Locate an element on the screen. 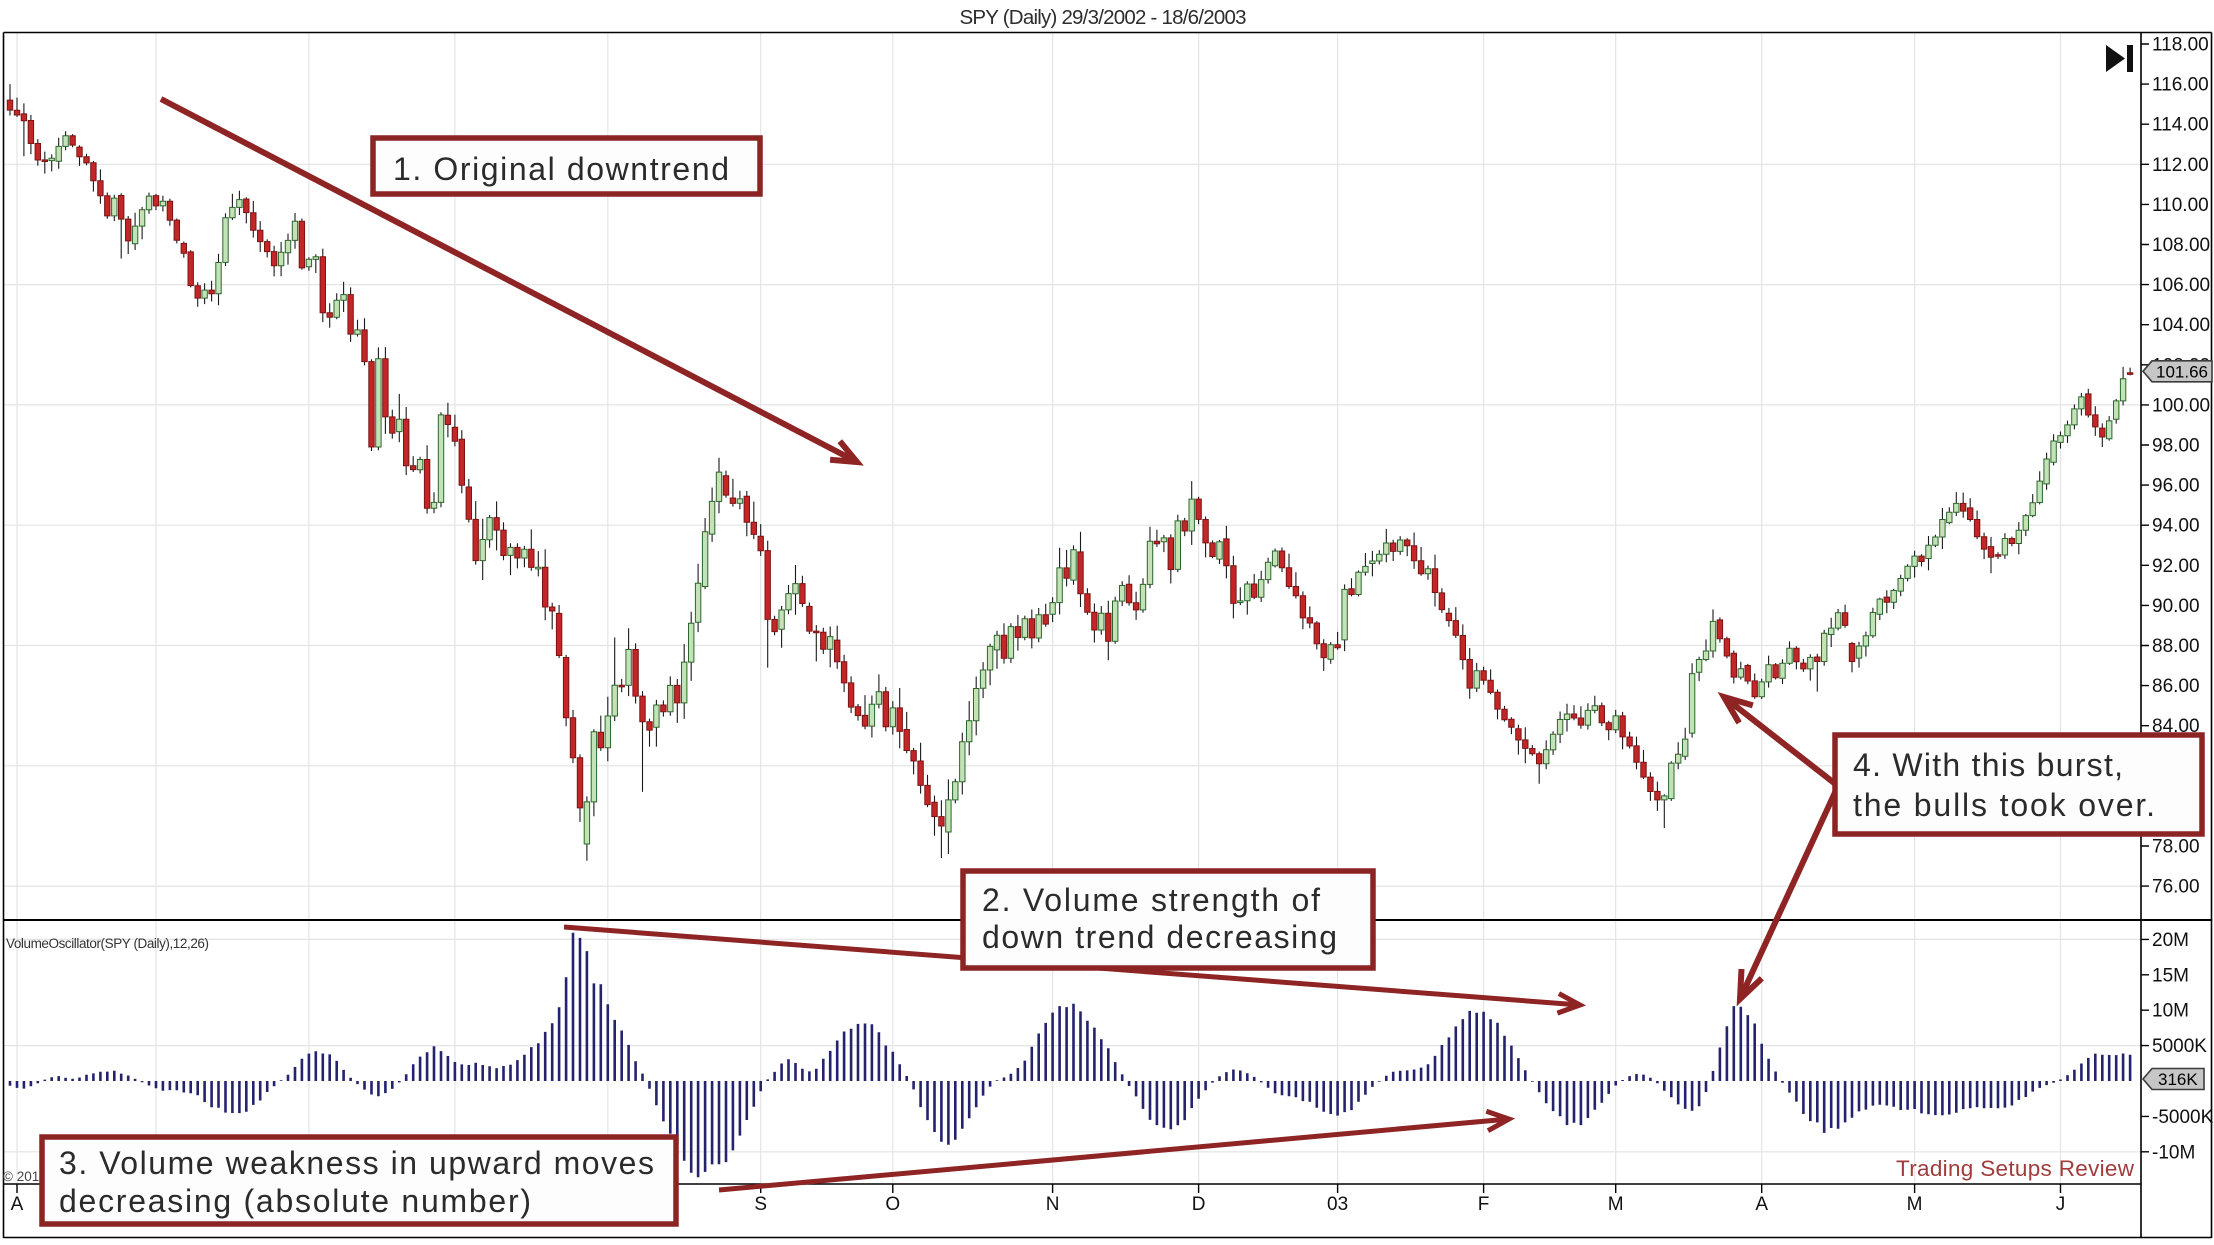 The image size is (2214, 1245). svg-text: N is located at coordinates (1053, 1204).